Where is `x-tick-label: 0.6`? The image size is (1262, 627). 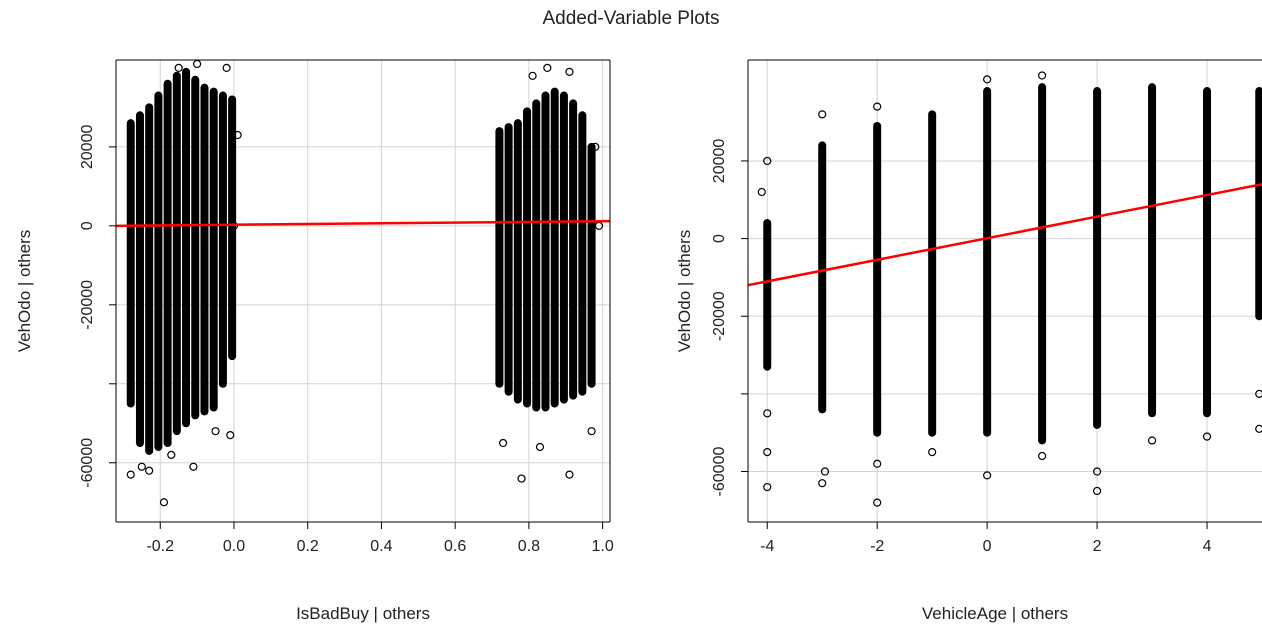 x-tick-label: 0.6 is located at coordinates (455, 546).